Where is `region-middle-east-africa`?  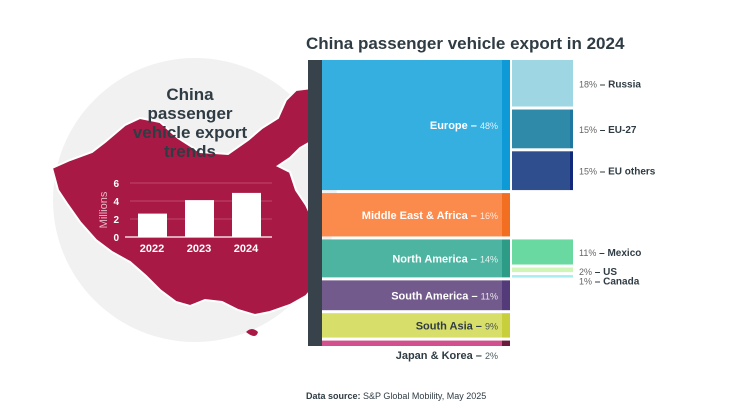
region-middle-east-africa is located at coordinates (412, 215).